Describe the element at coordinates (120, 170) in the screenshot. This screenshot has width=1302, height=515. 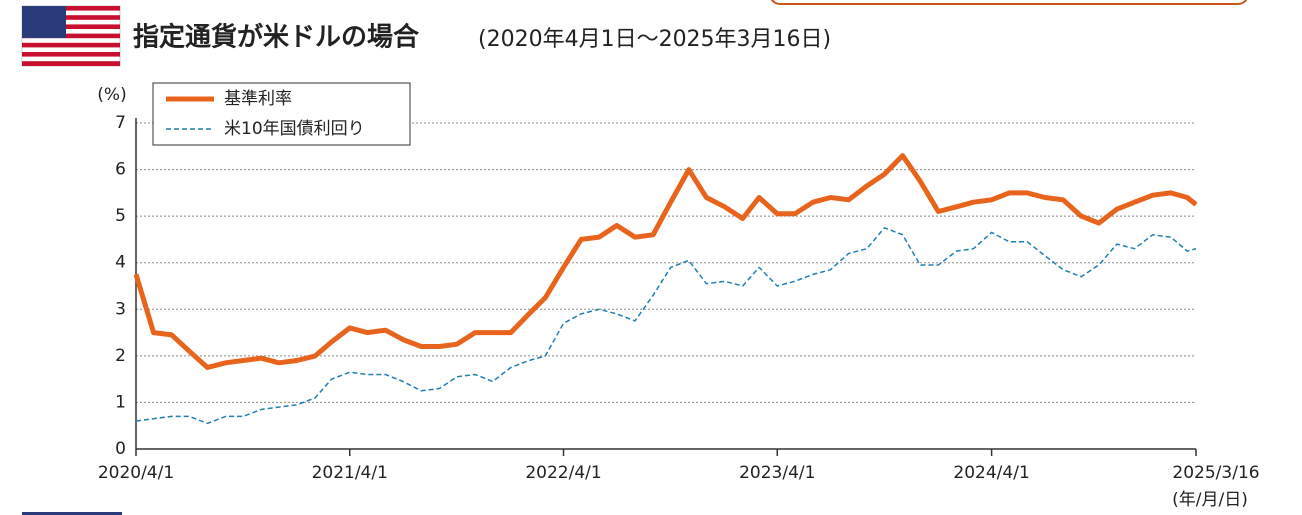
I see `y-tick-label: 6` at that location.